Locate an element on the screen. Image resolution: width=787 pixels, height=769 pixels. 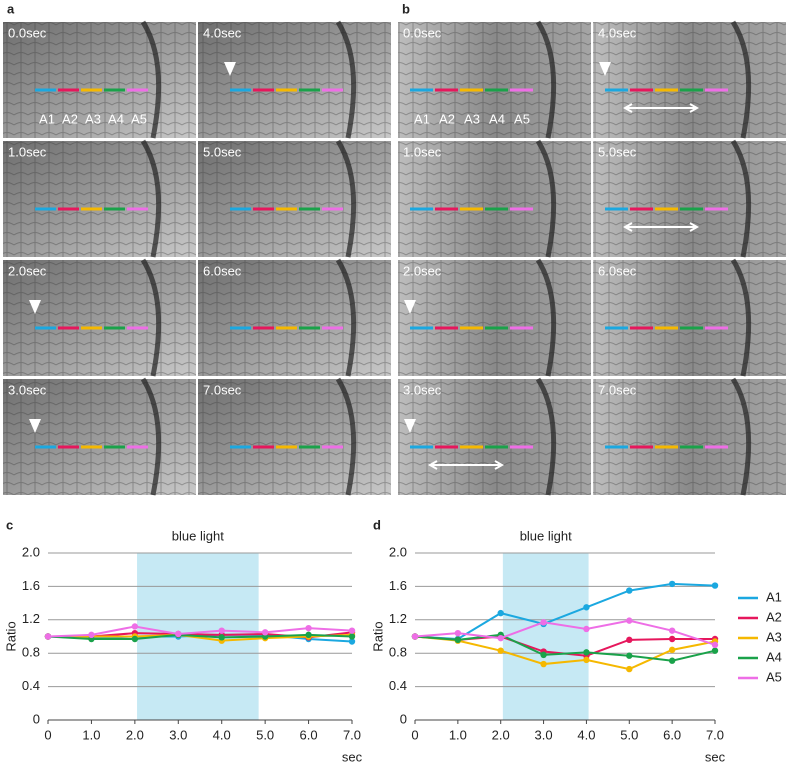
x-tick-label: 5.0 is located at coordinates (265, 734).